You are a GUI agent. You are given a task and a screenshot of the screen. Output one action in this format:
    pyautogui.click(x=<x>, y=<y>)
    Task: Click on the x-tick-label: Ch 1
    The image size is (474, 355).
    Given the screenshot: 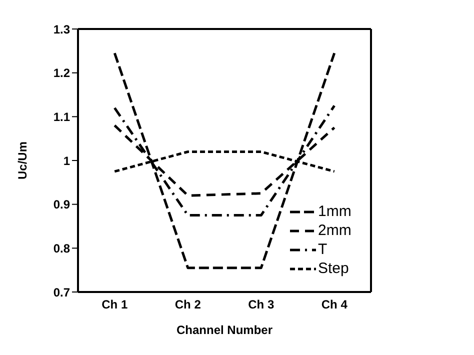 What is the action you would take?
    pyautogui.click(x=115, y=305)
    